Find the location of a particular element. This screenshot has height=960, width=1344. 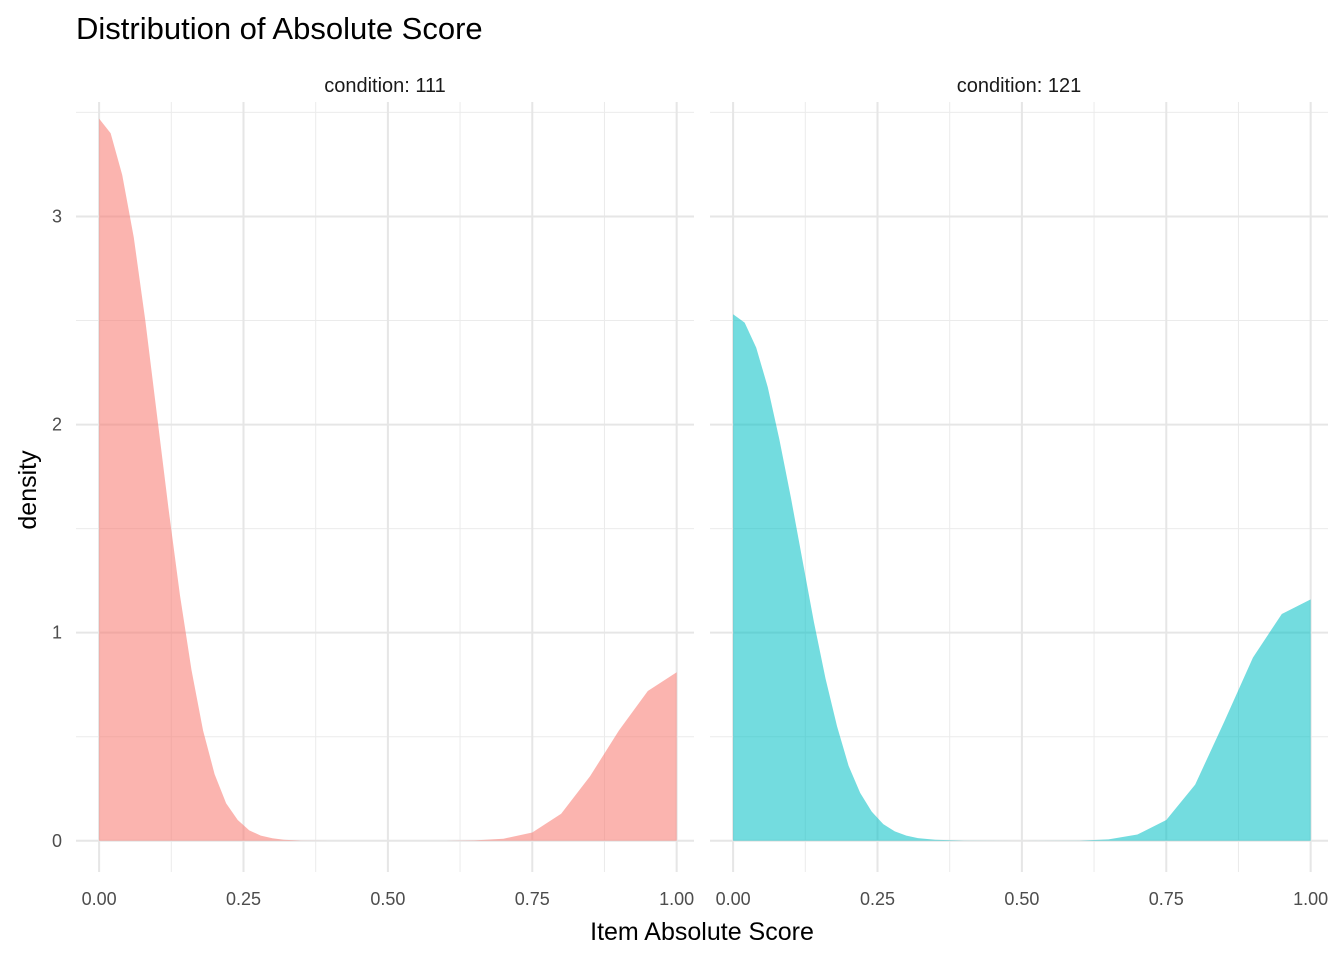

y-tick-label: 0 is located at coordinates (57, 841).